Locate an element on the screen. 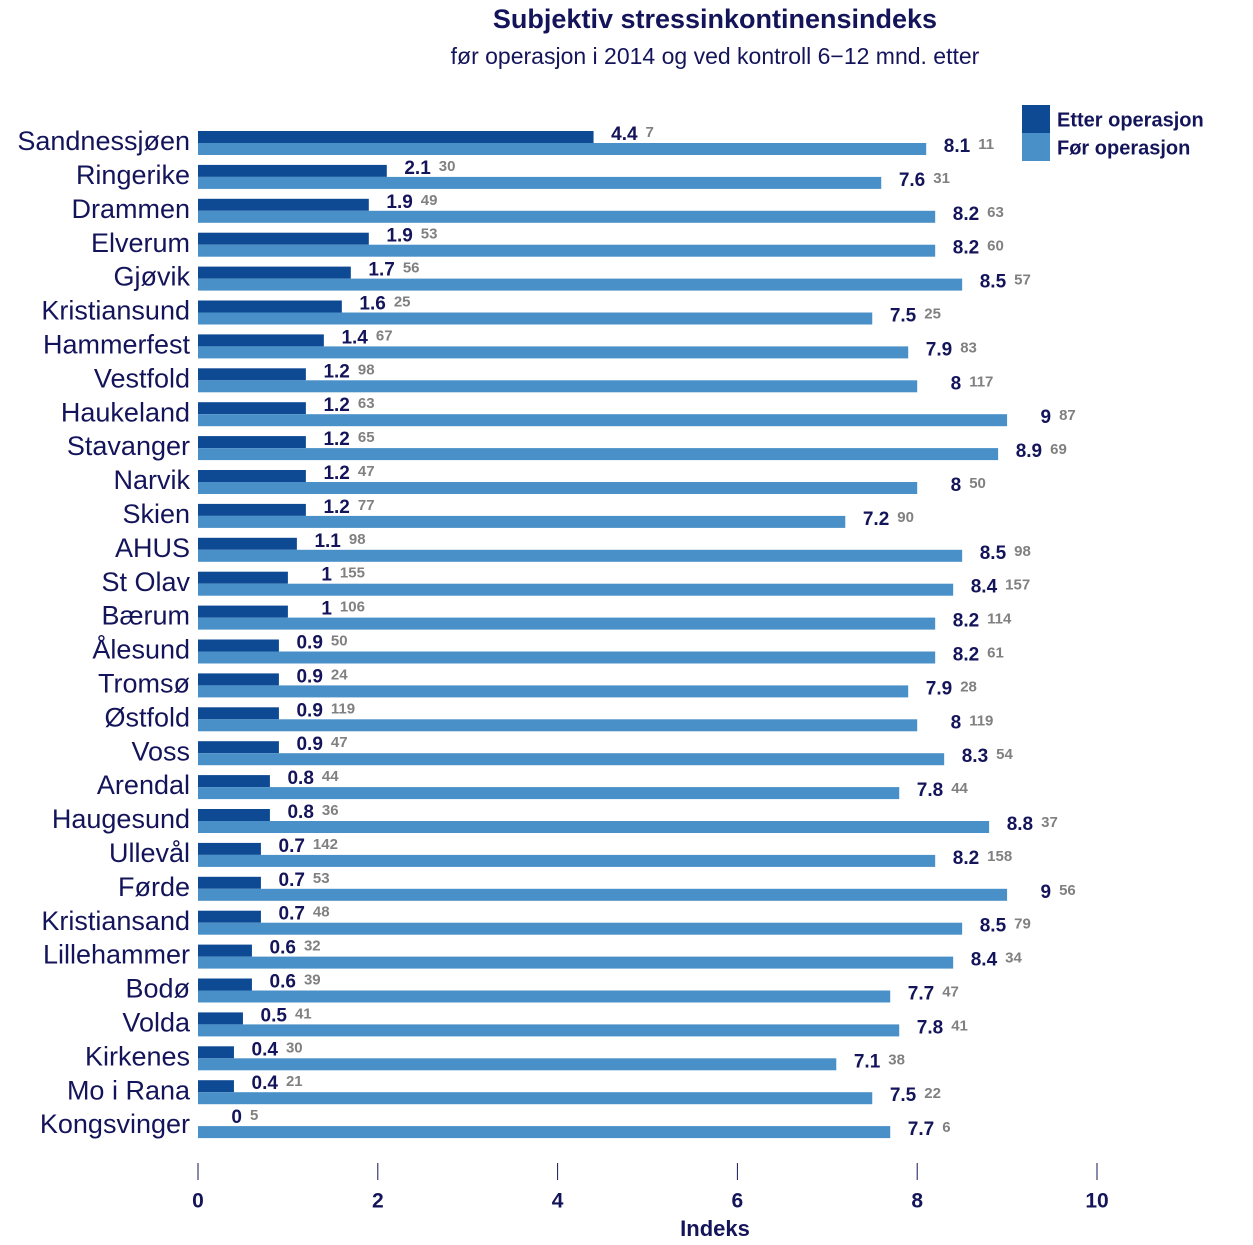  value-label: 7.1 is located at coordinates (867, 1061).